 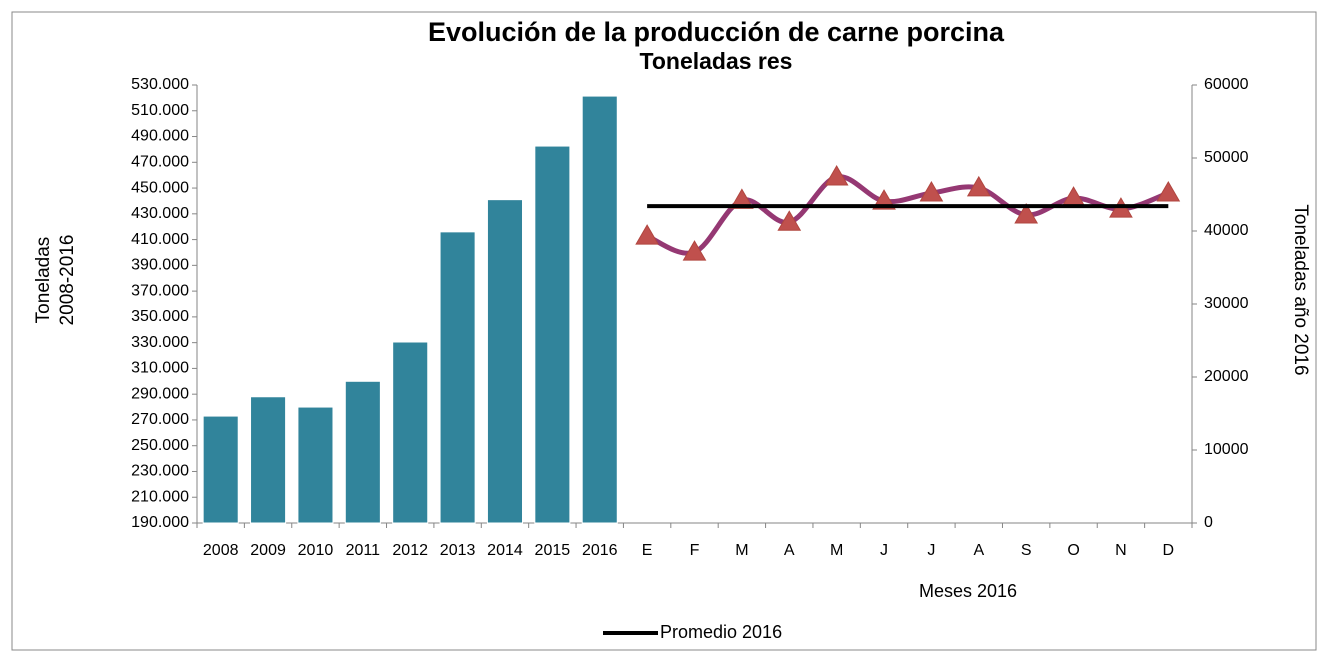 I want to click on y-tick-label: 190.000, so click(x=160, y=522).